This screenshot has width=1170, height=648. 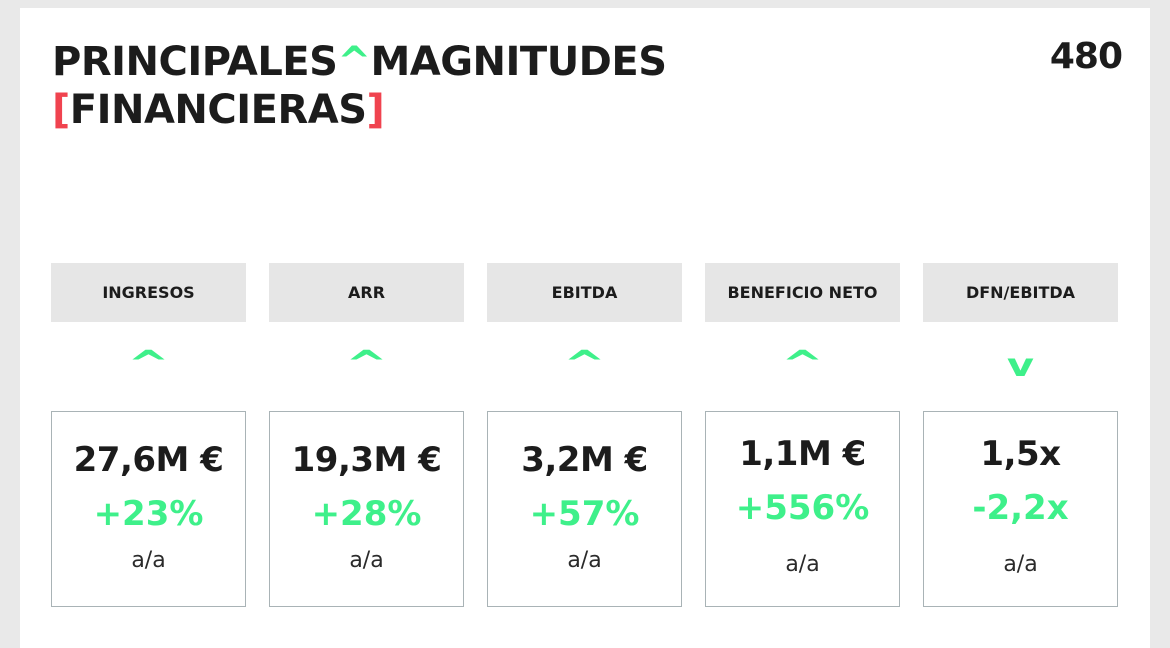 What do you see at coordinates (518, 62) in the screenshot?
I see `title-word-magnitudes: MAGNITUDES` at bounding box center [518, 62].